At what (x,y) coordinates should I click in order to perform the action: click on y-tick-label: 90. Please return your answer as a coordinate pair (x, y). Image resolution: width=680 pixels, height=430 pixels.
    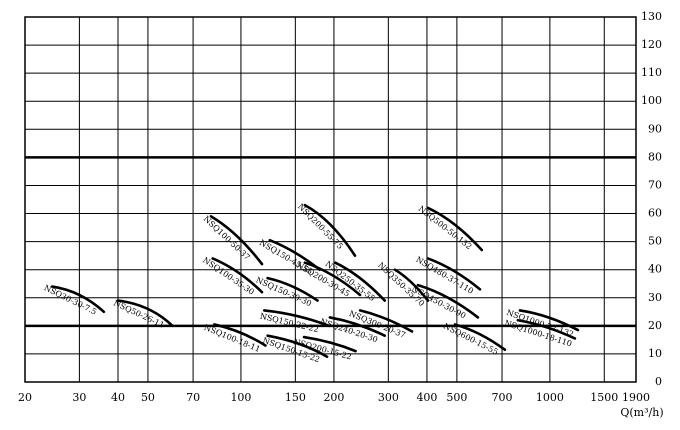
    Looking at the image, I should click on (655, 128).